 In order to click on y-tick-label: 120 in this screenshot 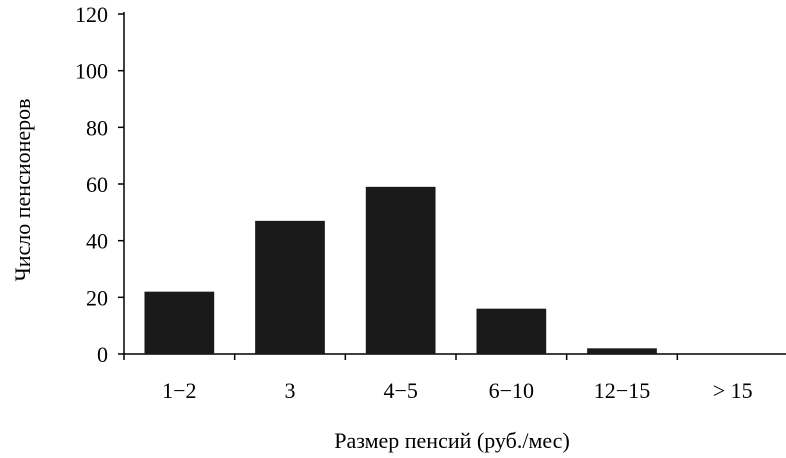, I will do `click(91, 14)`.